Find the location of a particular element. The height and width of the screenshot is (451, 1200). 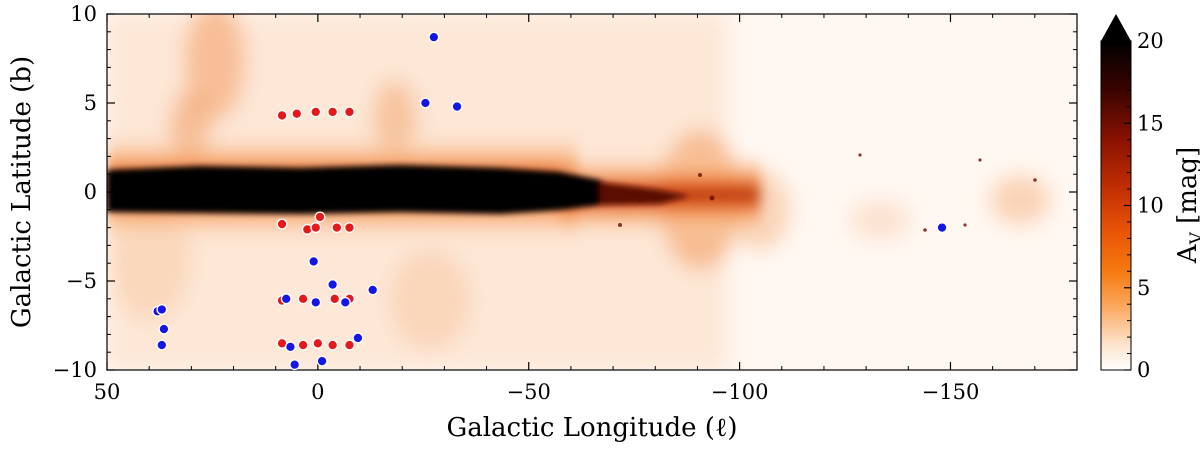

colorbar-tick-label: 0 is located at coordinates (1143, 370).